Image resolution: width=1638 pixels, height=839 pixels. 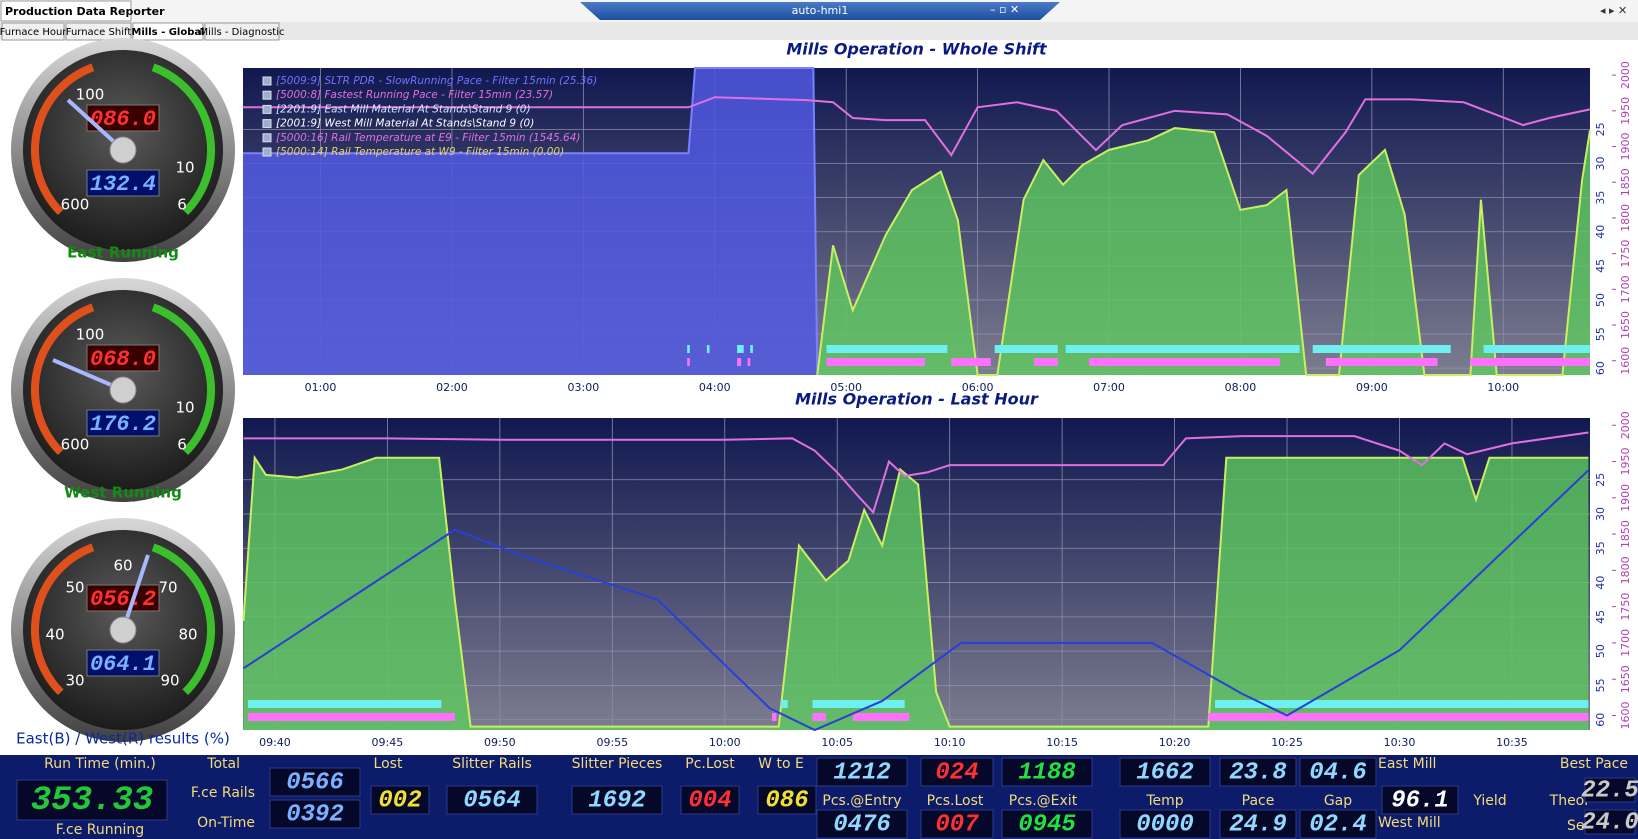 I want to click on app-tab, so click(x=66, y=11).